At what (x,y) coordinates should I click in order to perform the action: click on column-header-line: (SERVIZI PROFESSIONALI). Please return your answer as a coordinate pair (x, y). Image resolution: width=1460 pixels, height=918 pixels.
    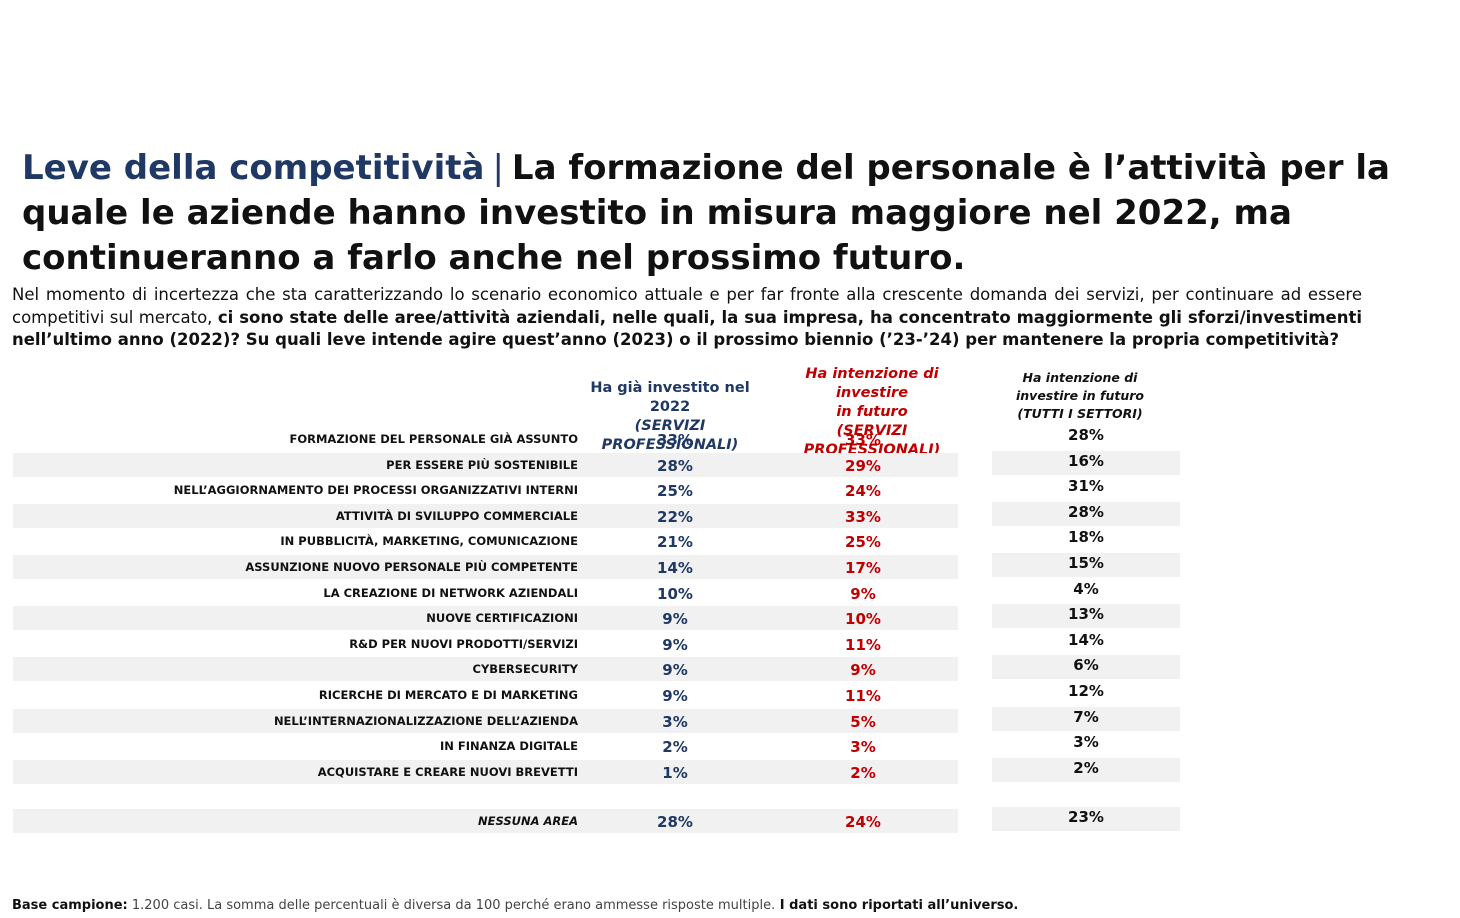
    Looking at the image, I should click on (670, 435).